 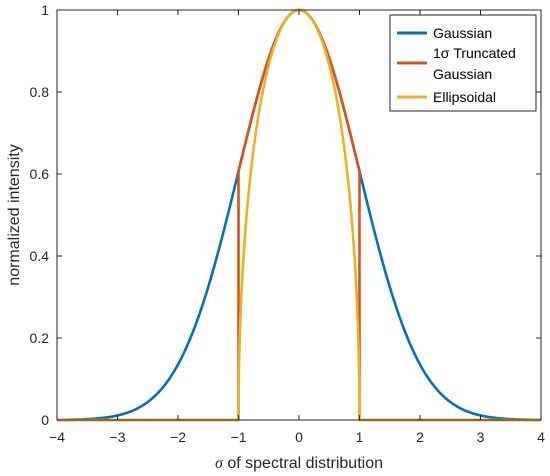 I want to click on x-axis-label-symbol: σ, so click(x=219, y=463).